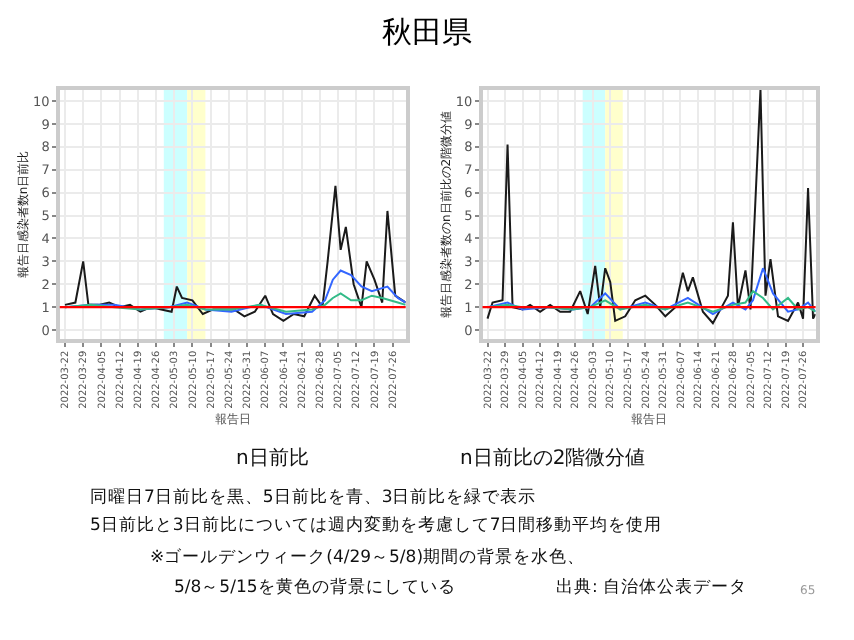 The height and width of the screenshot is (640, 854). Describe the element at coordinates (272, 458) in the screenshot. I see `text: n日前比` at that location.